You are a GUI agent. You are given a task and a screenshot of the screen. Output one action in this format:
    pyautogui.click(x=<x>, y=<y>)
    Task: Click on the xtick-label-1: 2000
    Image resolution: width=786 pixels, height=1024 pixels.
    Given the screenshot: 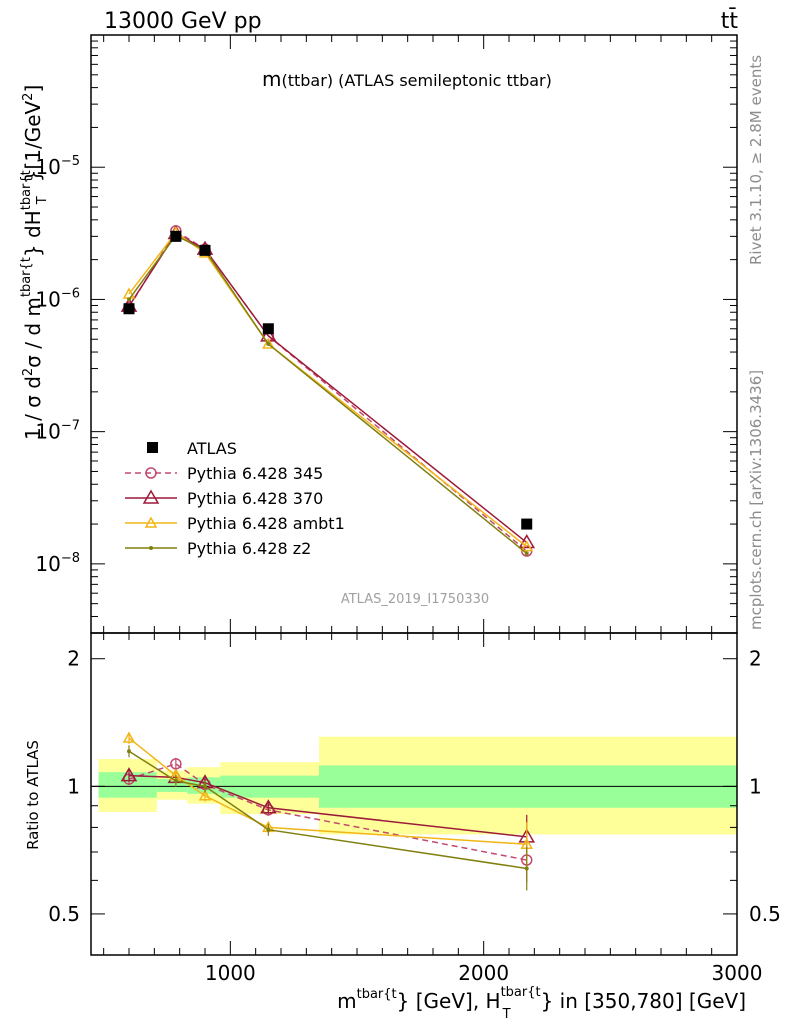 What is the action you would take?
    pyautogui.click(x=483, y=973)
    